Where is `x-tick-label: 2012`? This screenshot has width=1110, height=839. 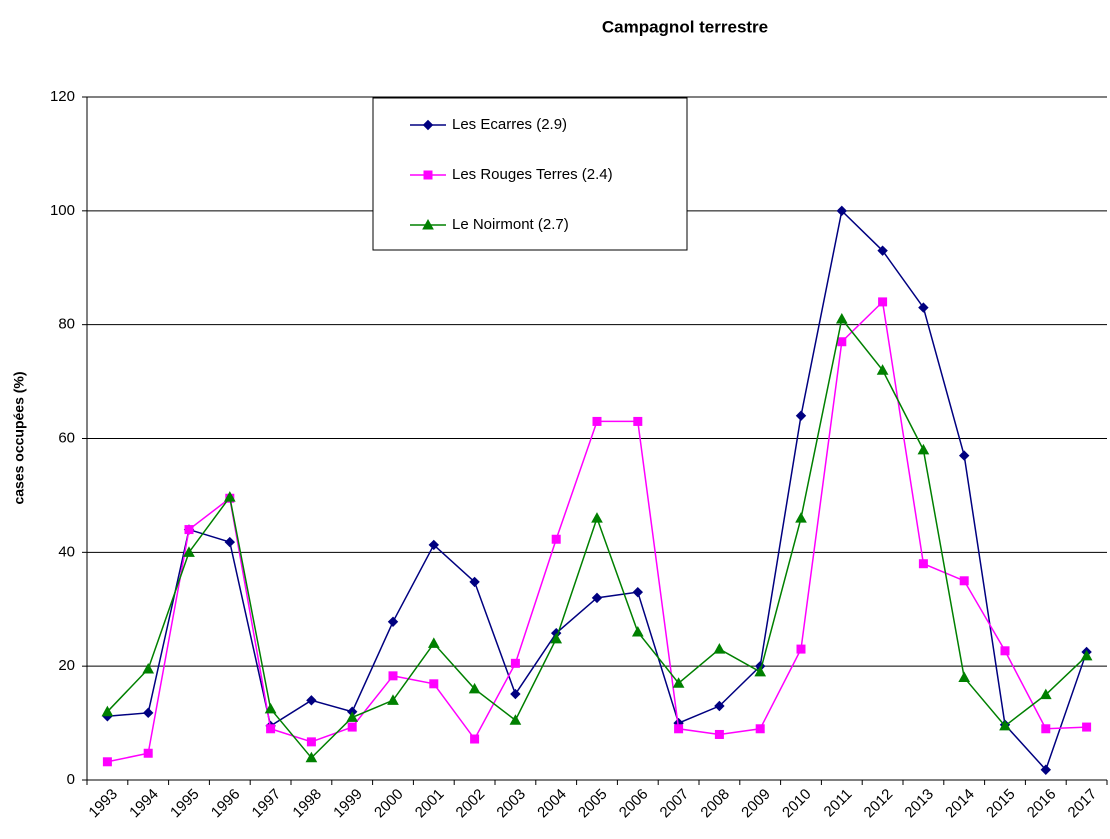
x-tick-label: 2012 is located at coordinates (879, 804).